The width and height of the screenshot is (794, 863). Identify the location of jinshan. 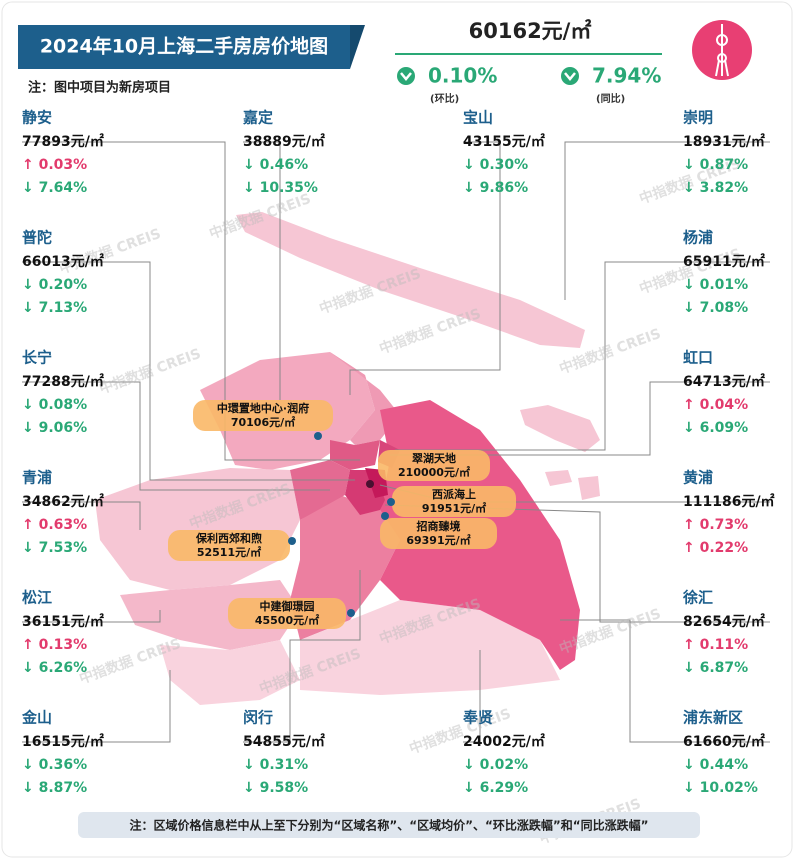
(230, 672).